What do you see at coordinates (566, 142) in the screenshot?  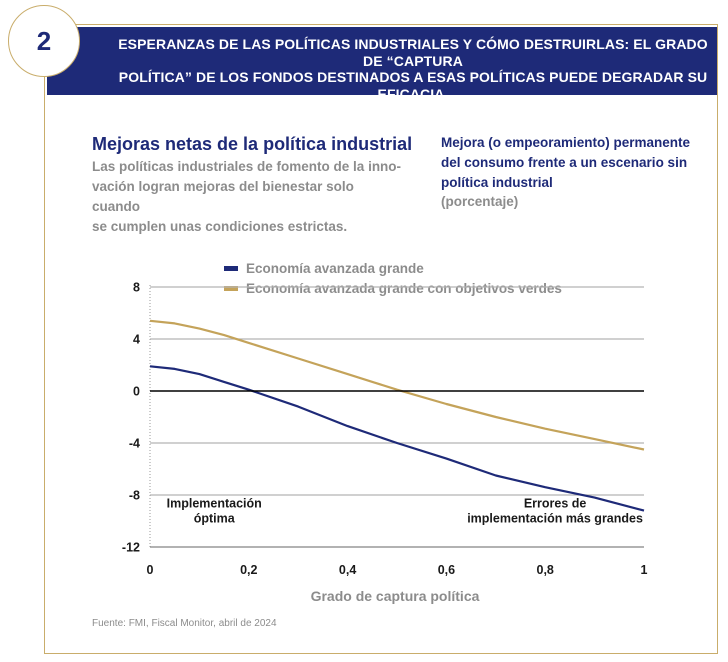 I see `chart-title-line: Mejora (o empeoramiento) permanente` at bounding box center [566, 142].